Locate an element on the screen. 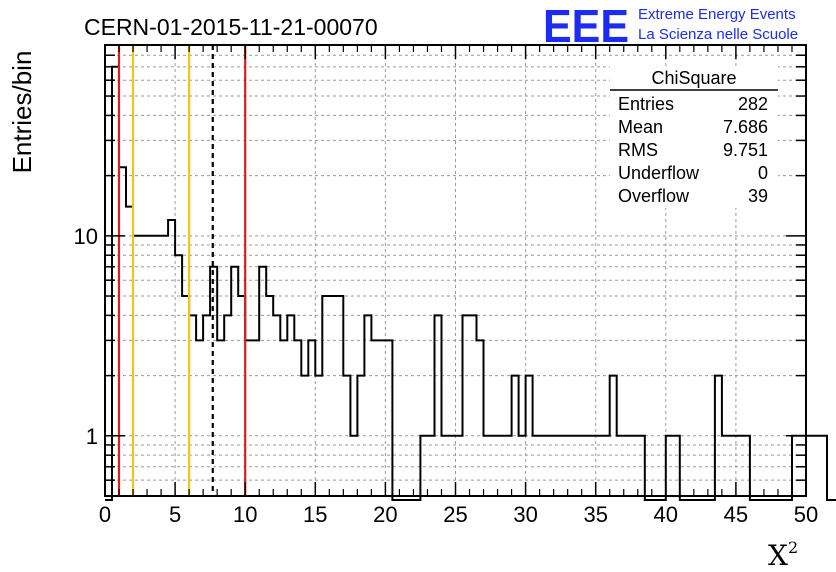 This screenshot has height=572, width=836. x-tick-label: 0 is located at coordinates (105, 514).